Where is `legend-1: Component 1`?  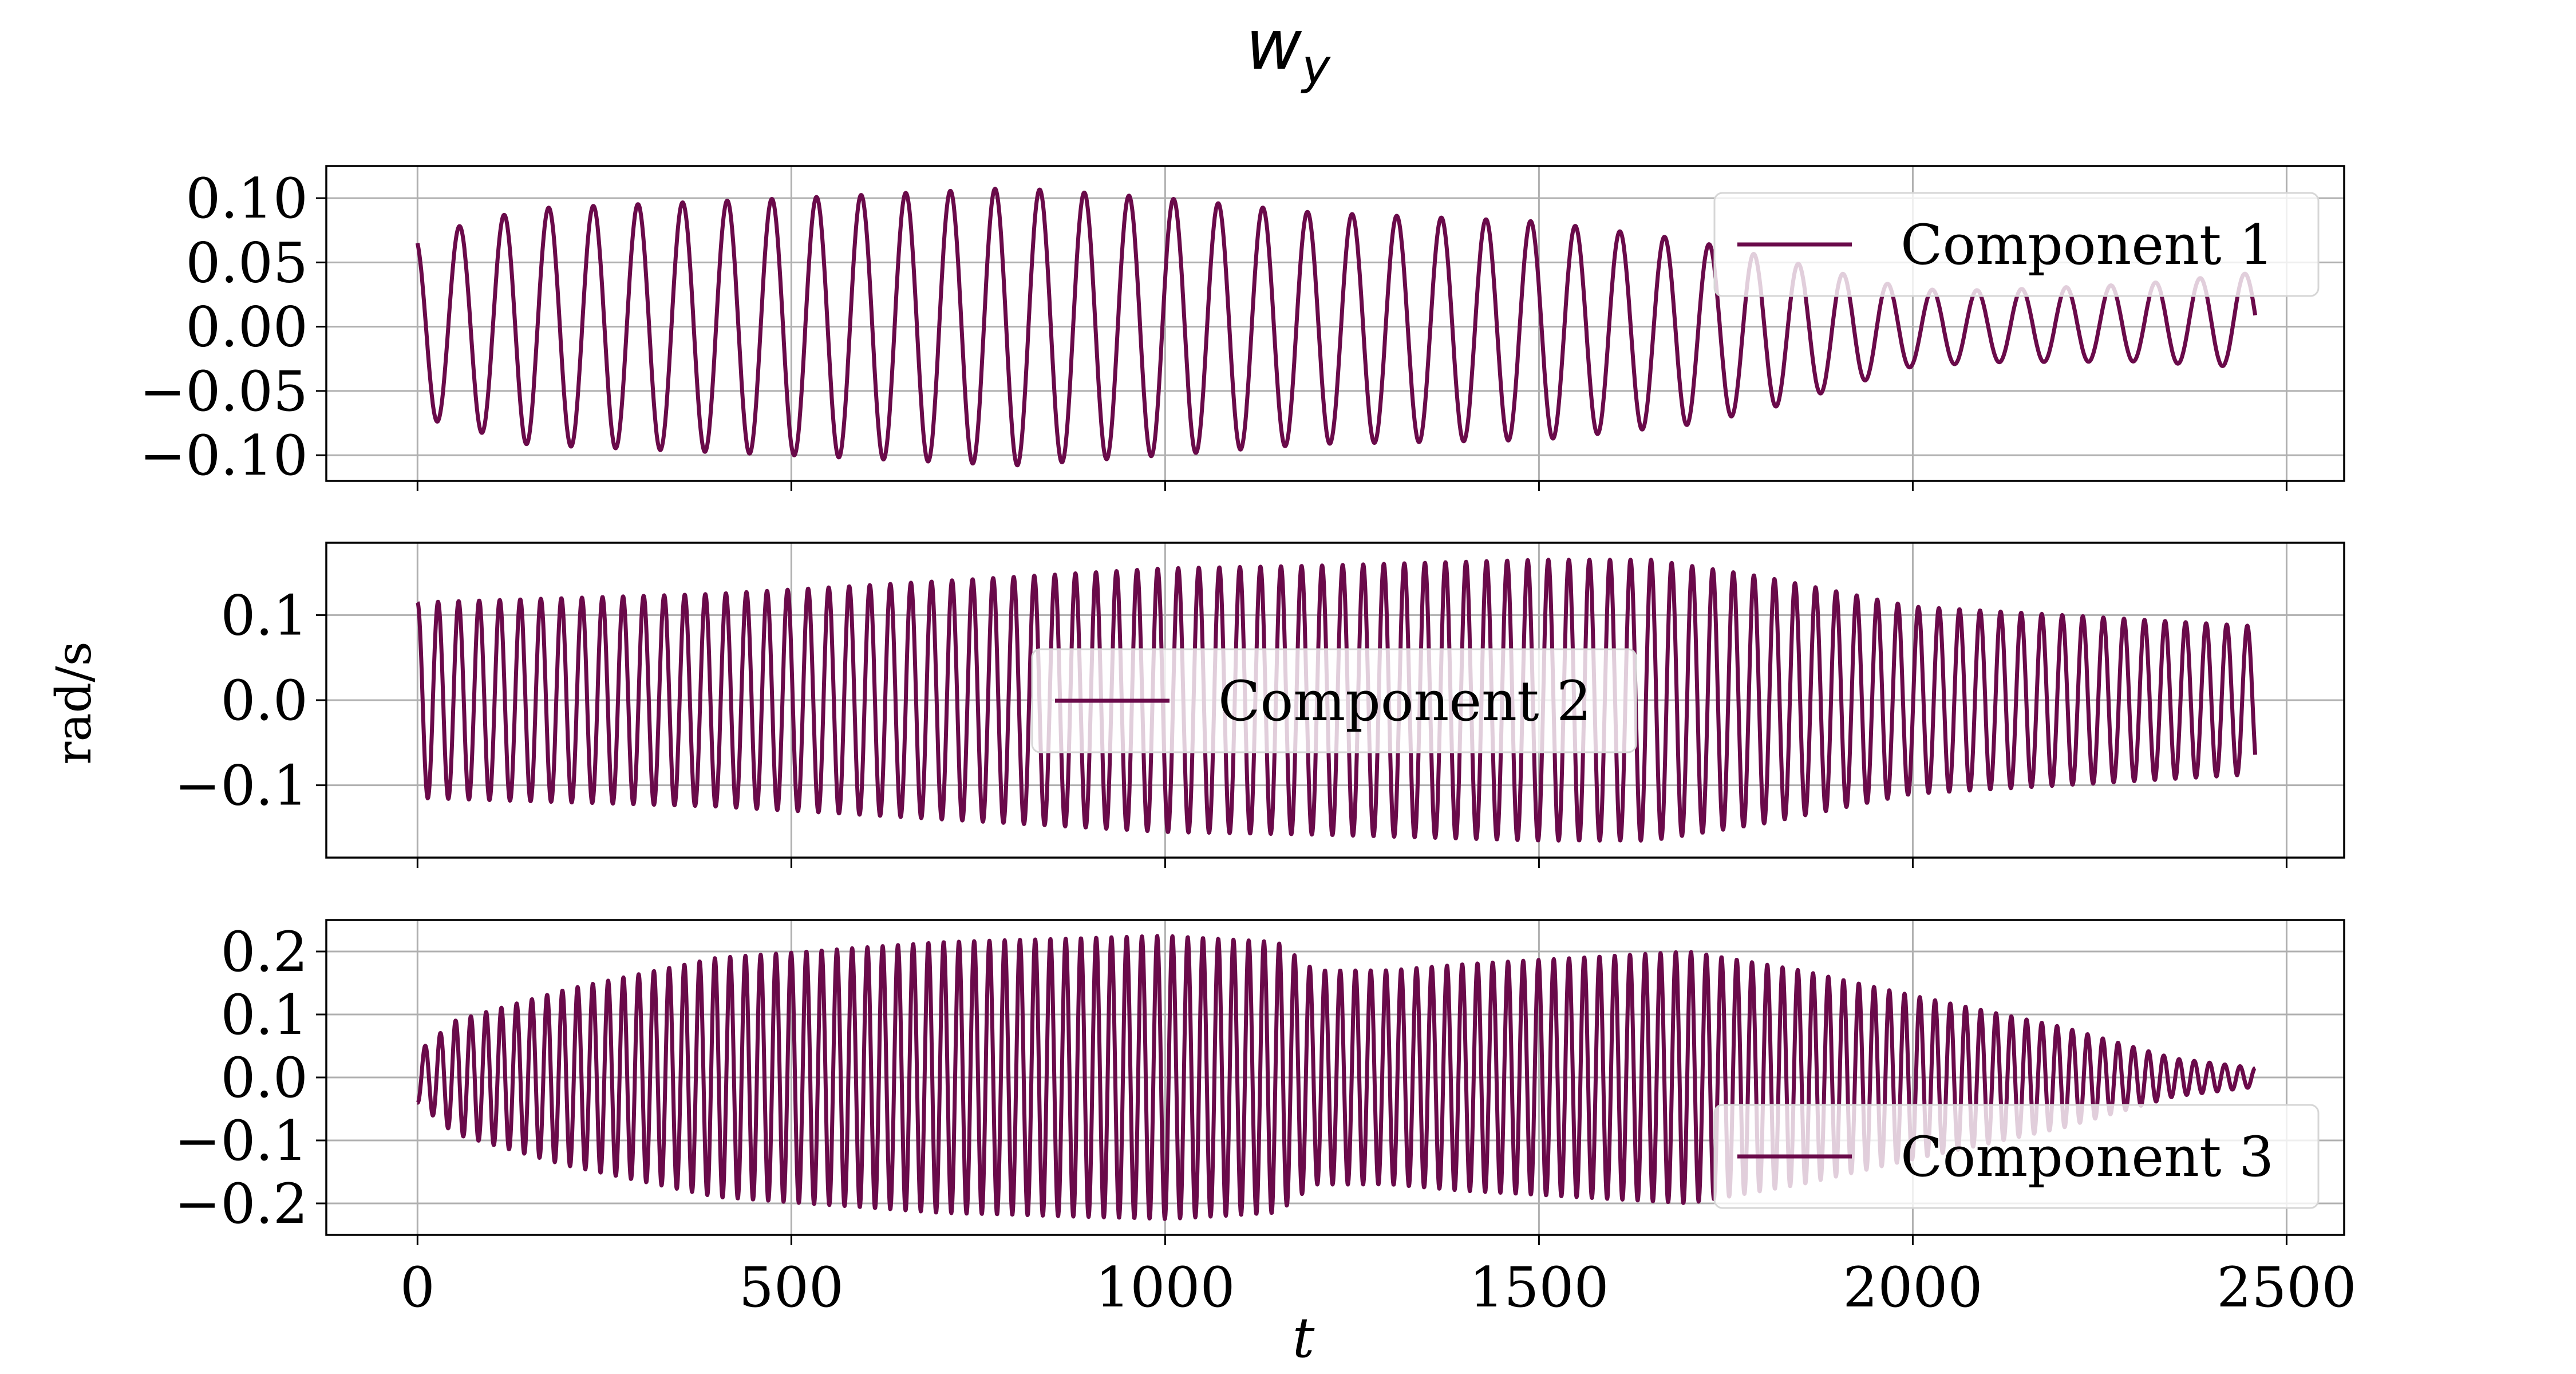
legend-1: Component 1 is located at coordinates (2016, 245).